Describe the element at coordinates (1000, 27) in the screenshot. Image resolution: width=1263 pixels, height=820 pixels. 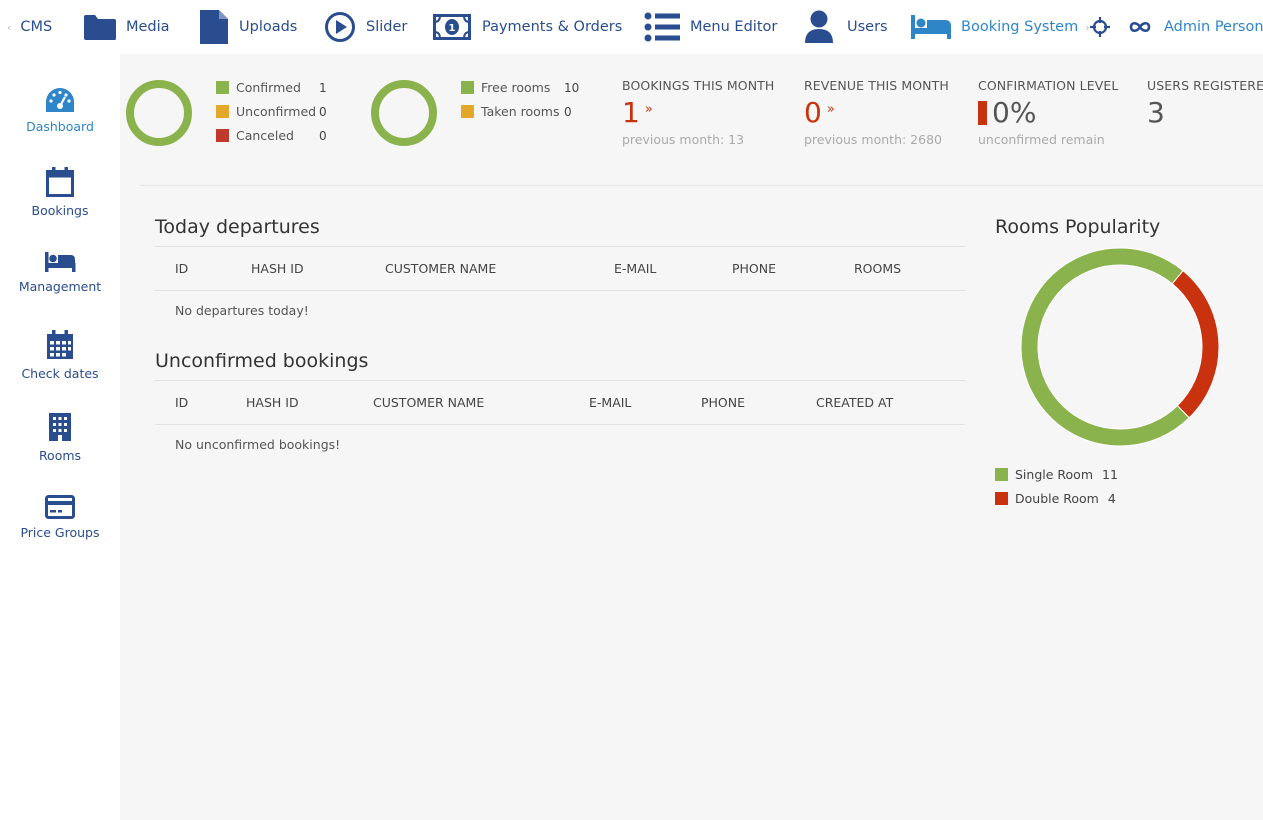
I see `nav-booking-system: Booking System ›` at that location.